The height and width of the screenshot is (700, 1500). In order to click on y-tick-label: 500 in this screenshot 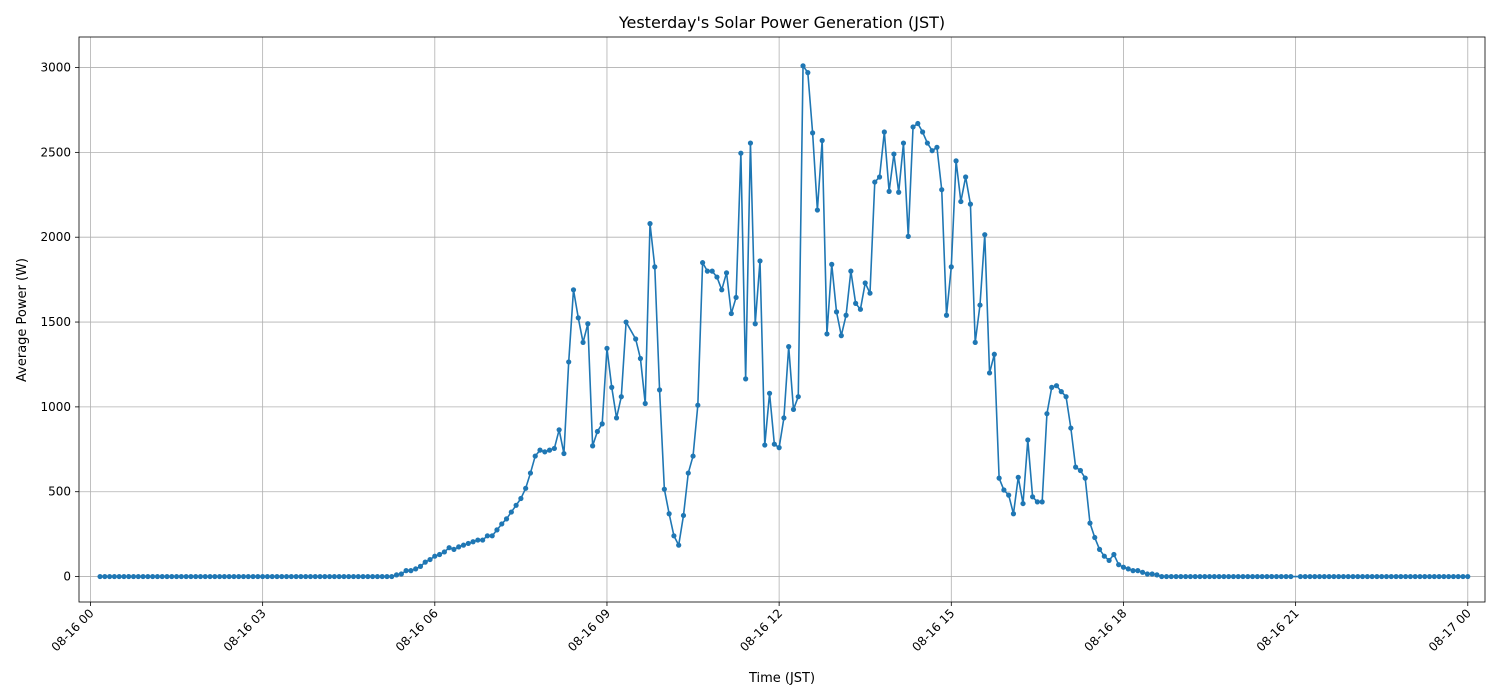, I will do `click(59, 492)`.